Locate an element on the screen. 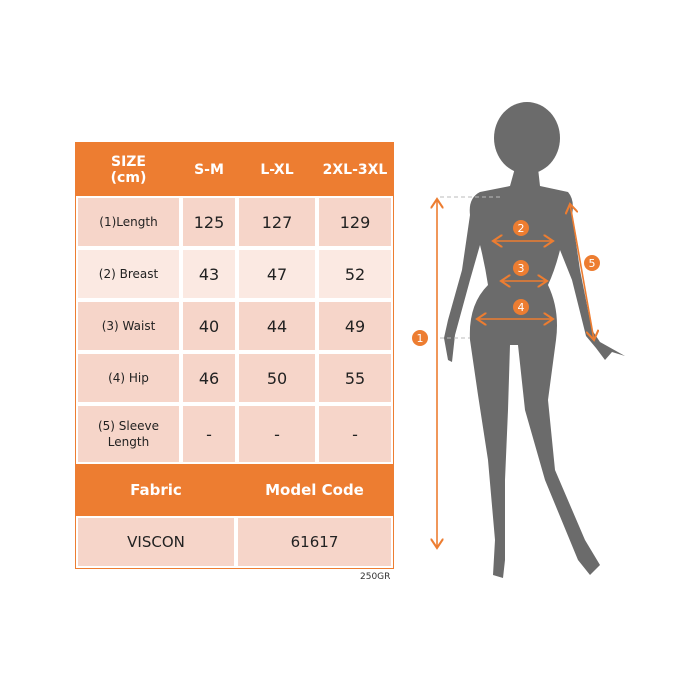 This screenshot has width=700, height=700. fabric-label: Fabric is located at coordinates (156, 490).